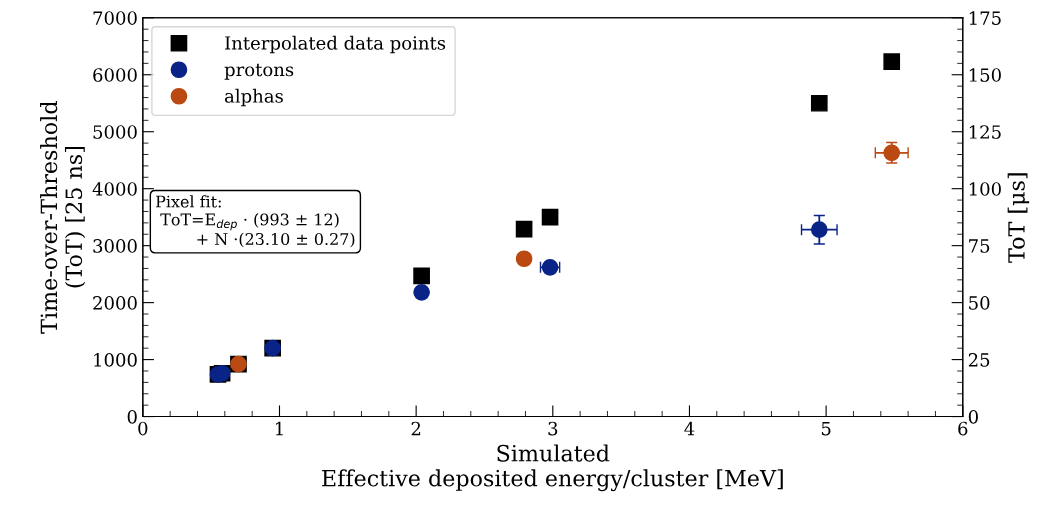 This screenshot has width=1058, height=508. Describe the element at coordinates (132, 417) in the screenshot. I see `y-tick-label: 0` at that location.